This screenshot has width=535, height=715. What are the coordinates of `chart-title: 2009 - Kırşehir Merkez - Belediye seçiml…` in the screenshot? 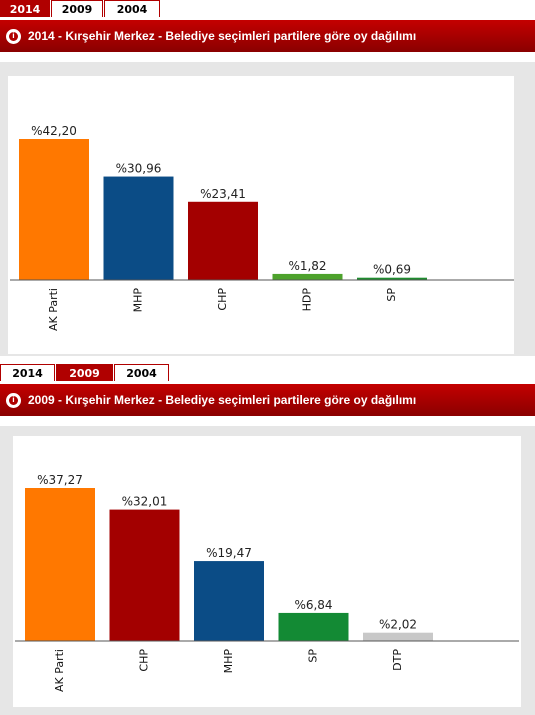 It's located at (222, 400).